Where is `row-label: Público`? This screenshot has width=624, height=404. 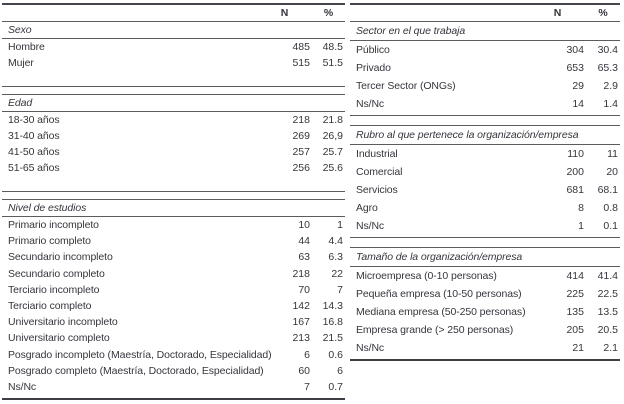 row-label: Público is located at coordinates (373, 50).